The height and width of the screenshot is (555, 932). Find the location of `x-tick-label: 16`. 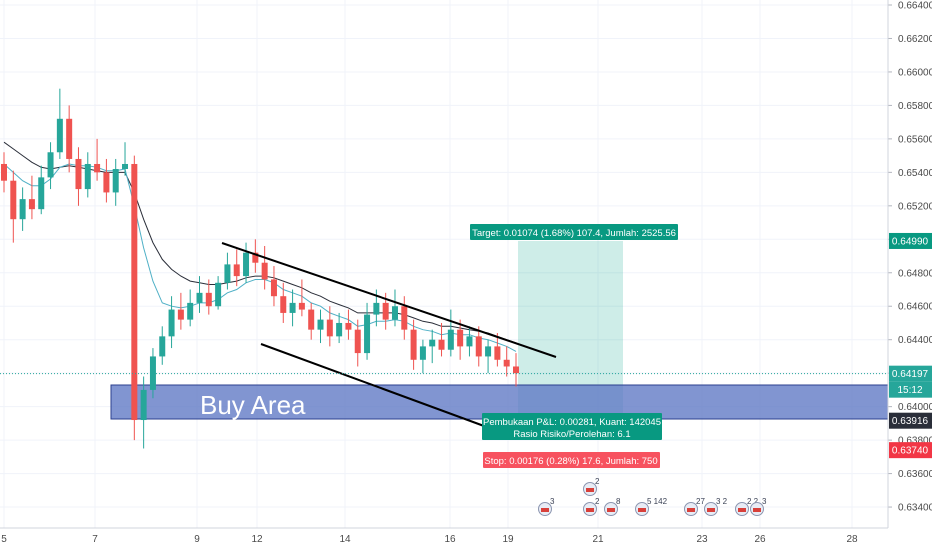

x-tick-label: 16 is located at coordinates (450, 539).